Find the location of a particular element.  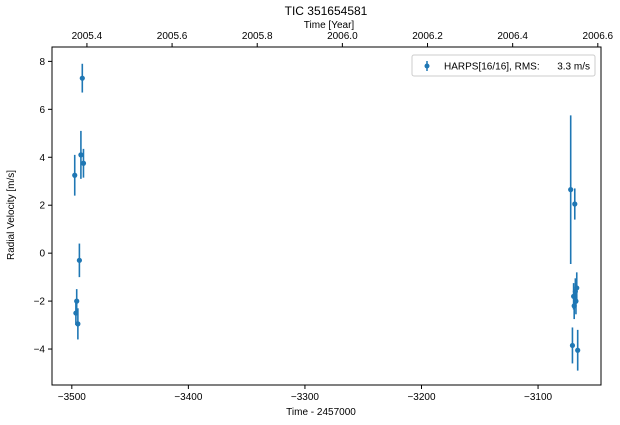

y-tick-label: −2 is located at coordinates (40, 302).